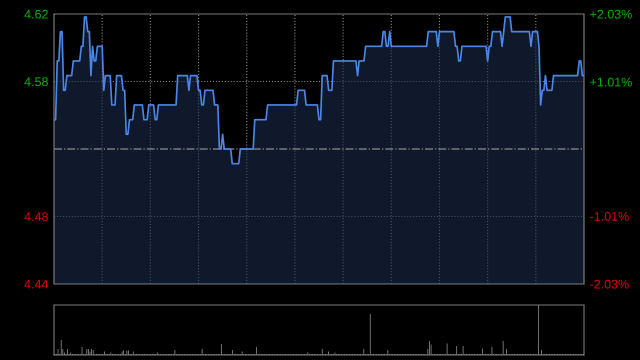 This screenshot has width=640, height=360. I want to click on y-tick-label: 4.58, so click(36, 81).